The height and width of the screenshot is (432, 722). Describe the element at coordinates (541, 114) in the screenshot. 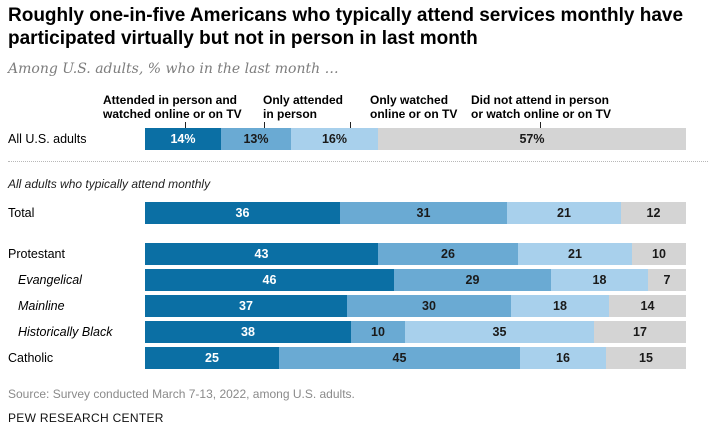

I see `legend-item-neither-line2: or watch online or on TV` at that location.